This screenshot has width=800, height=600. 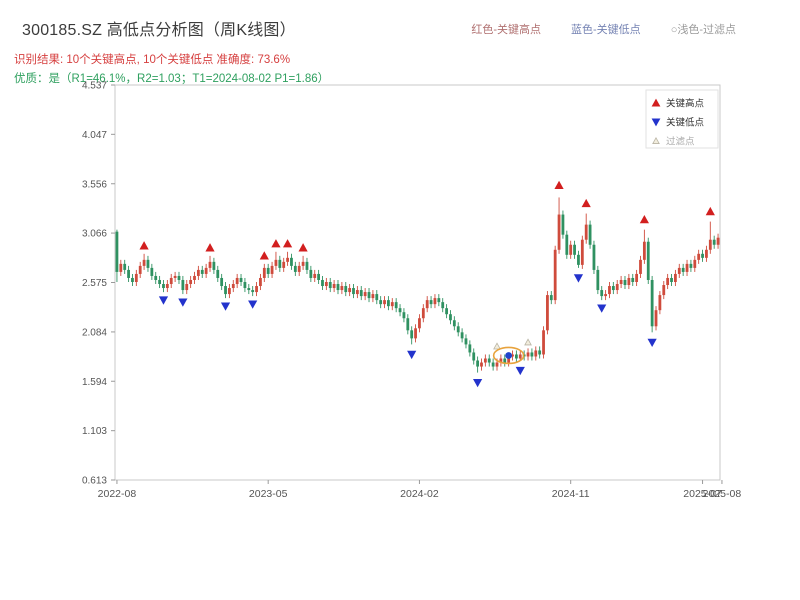 What do you see at coordinates (603, 29) in the screenshot?
I see `color-key: 红色-关键高点 蓝色-关键低点 ○浅色-过滤点` at bounding box center [603, 29].